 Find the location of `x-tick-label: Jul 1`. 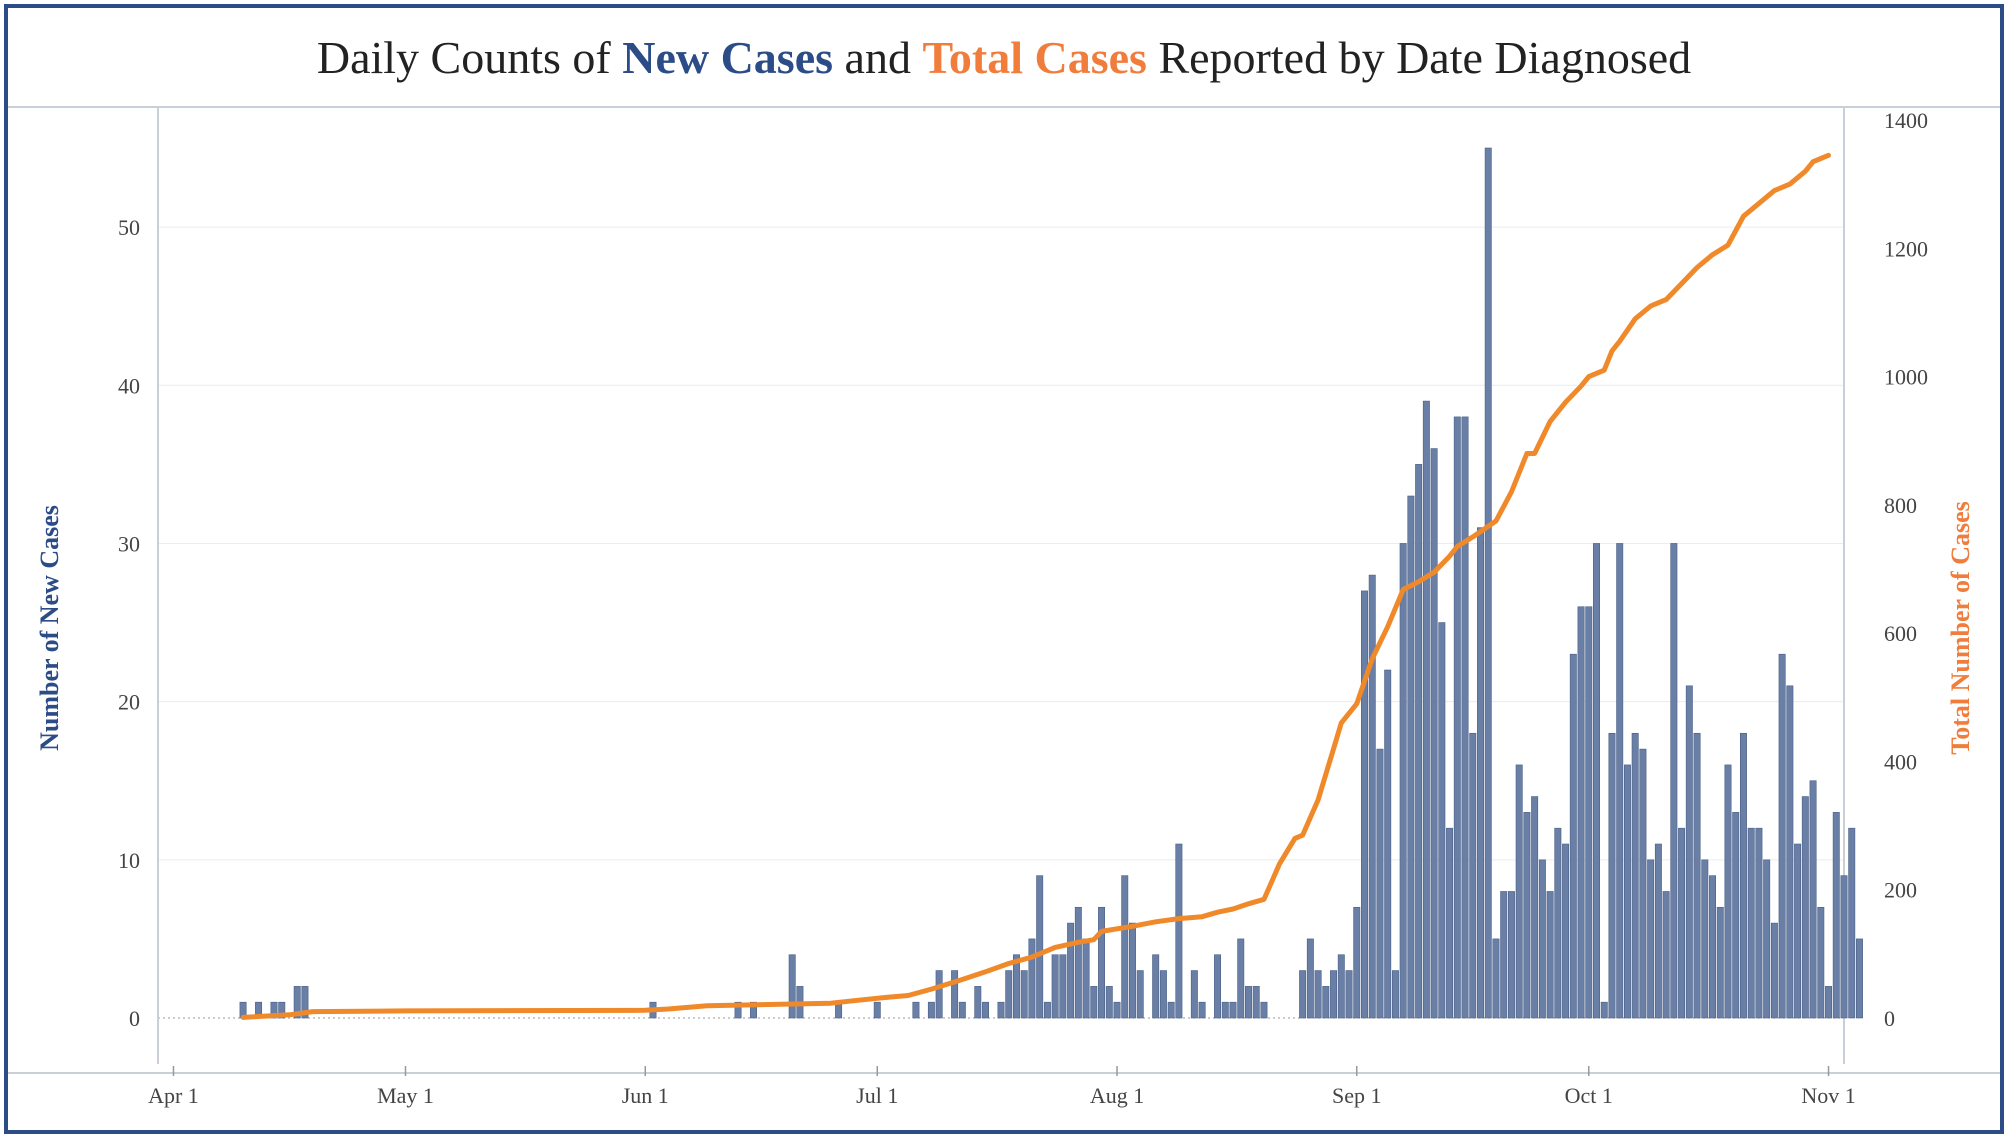

x-tick-label: Jul 1 is located at coordinates (877, 1095).